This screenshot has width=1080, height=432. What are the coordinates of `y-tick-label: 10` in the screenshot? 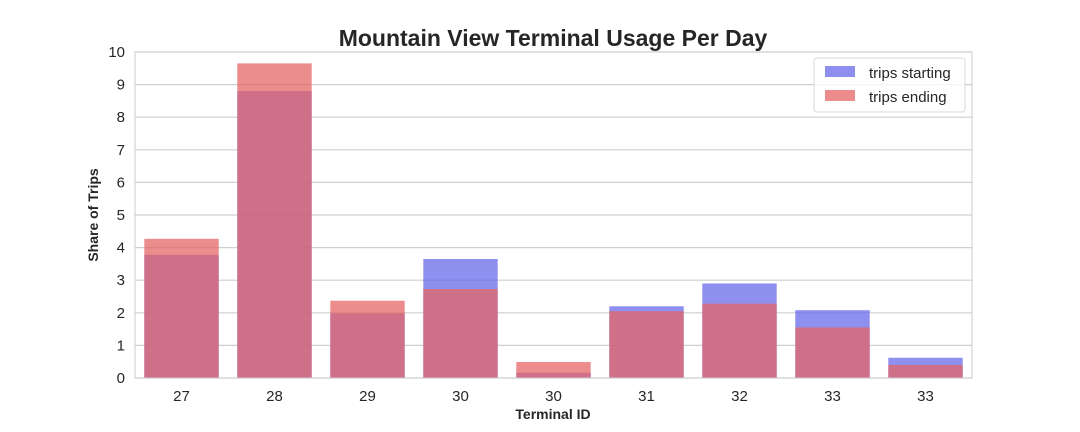 It's located at (116, 52).